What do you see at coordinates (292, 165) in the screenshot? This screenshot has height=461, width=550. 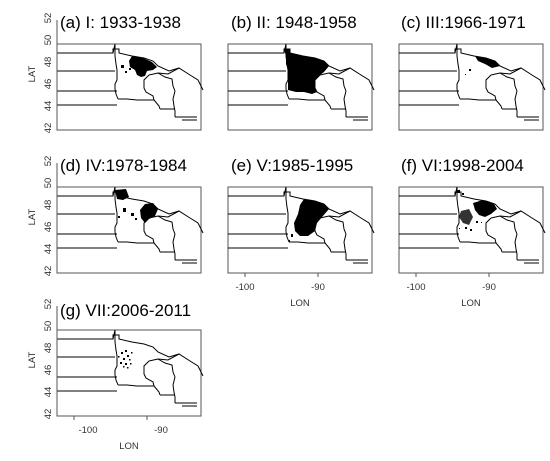 I see `panel-title: (e) V:1985-1995` at bounding box center [292, 165].